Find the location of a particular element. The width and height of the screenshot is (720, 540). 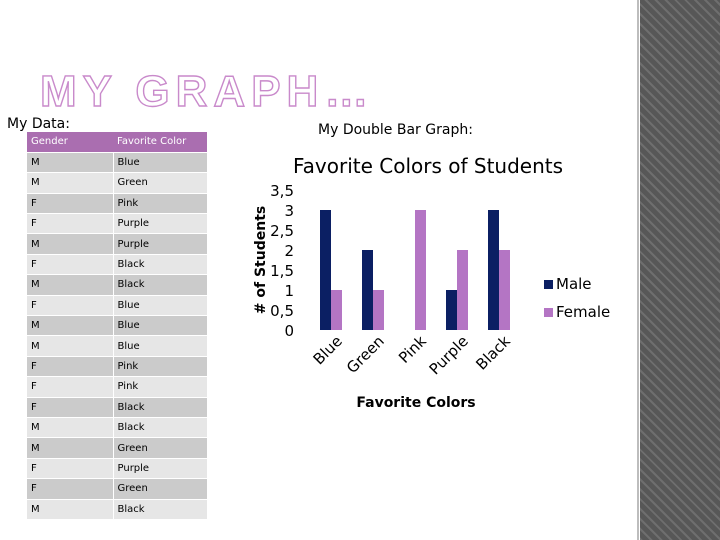

table-header-row: Gender Favorite Color is located at coordinates (117, 142).